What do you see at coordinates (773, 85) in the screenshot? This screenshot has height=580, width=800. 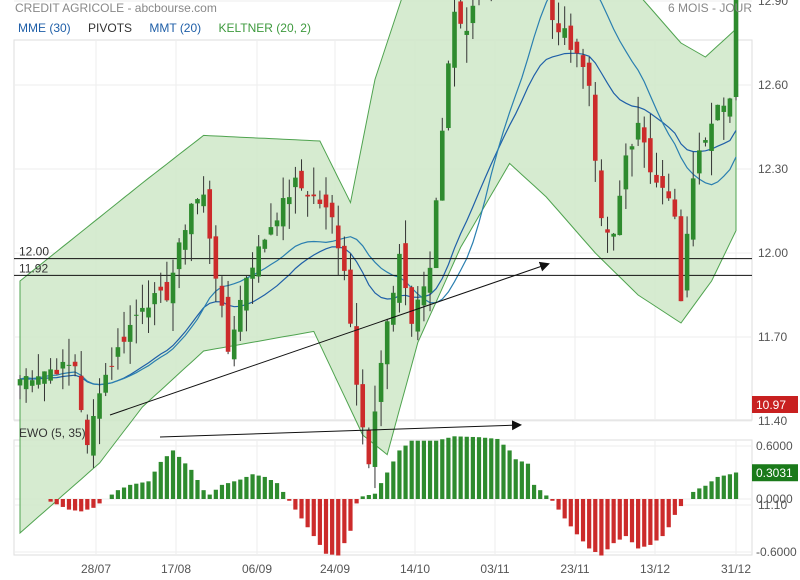 I see `price-tick-label: 12.60` at bounding box center [773, 85].